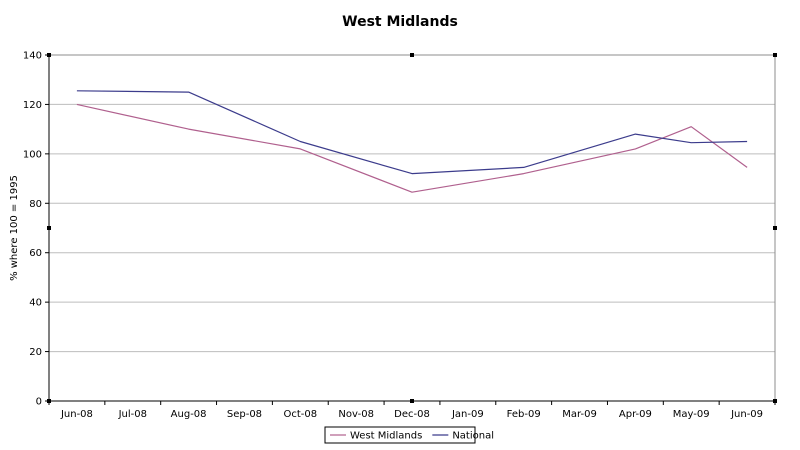 This screenshot has height=450, width=800. I want to click on x-tick-label: Aug-08, so click(189, 414).